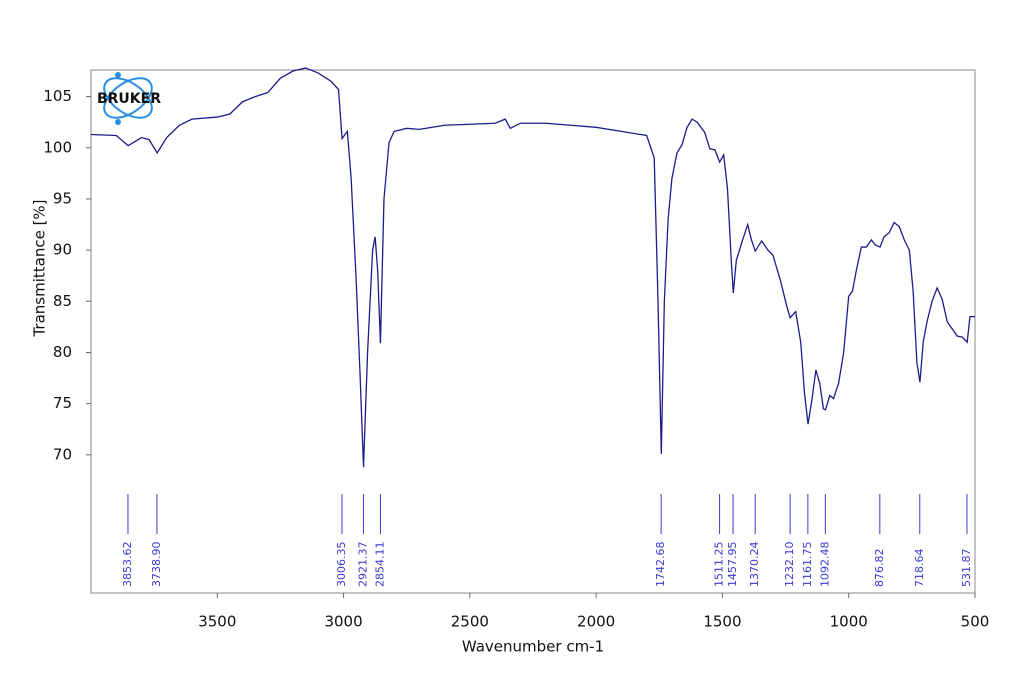  I want to click on x-tick-label: 2500, so click(470, 622).